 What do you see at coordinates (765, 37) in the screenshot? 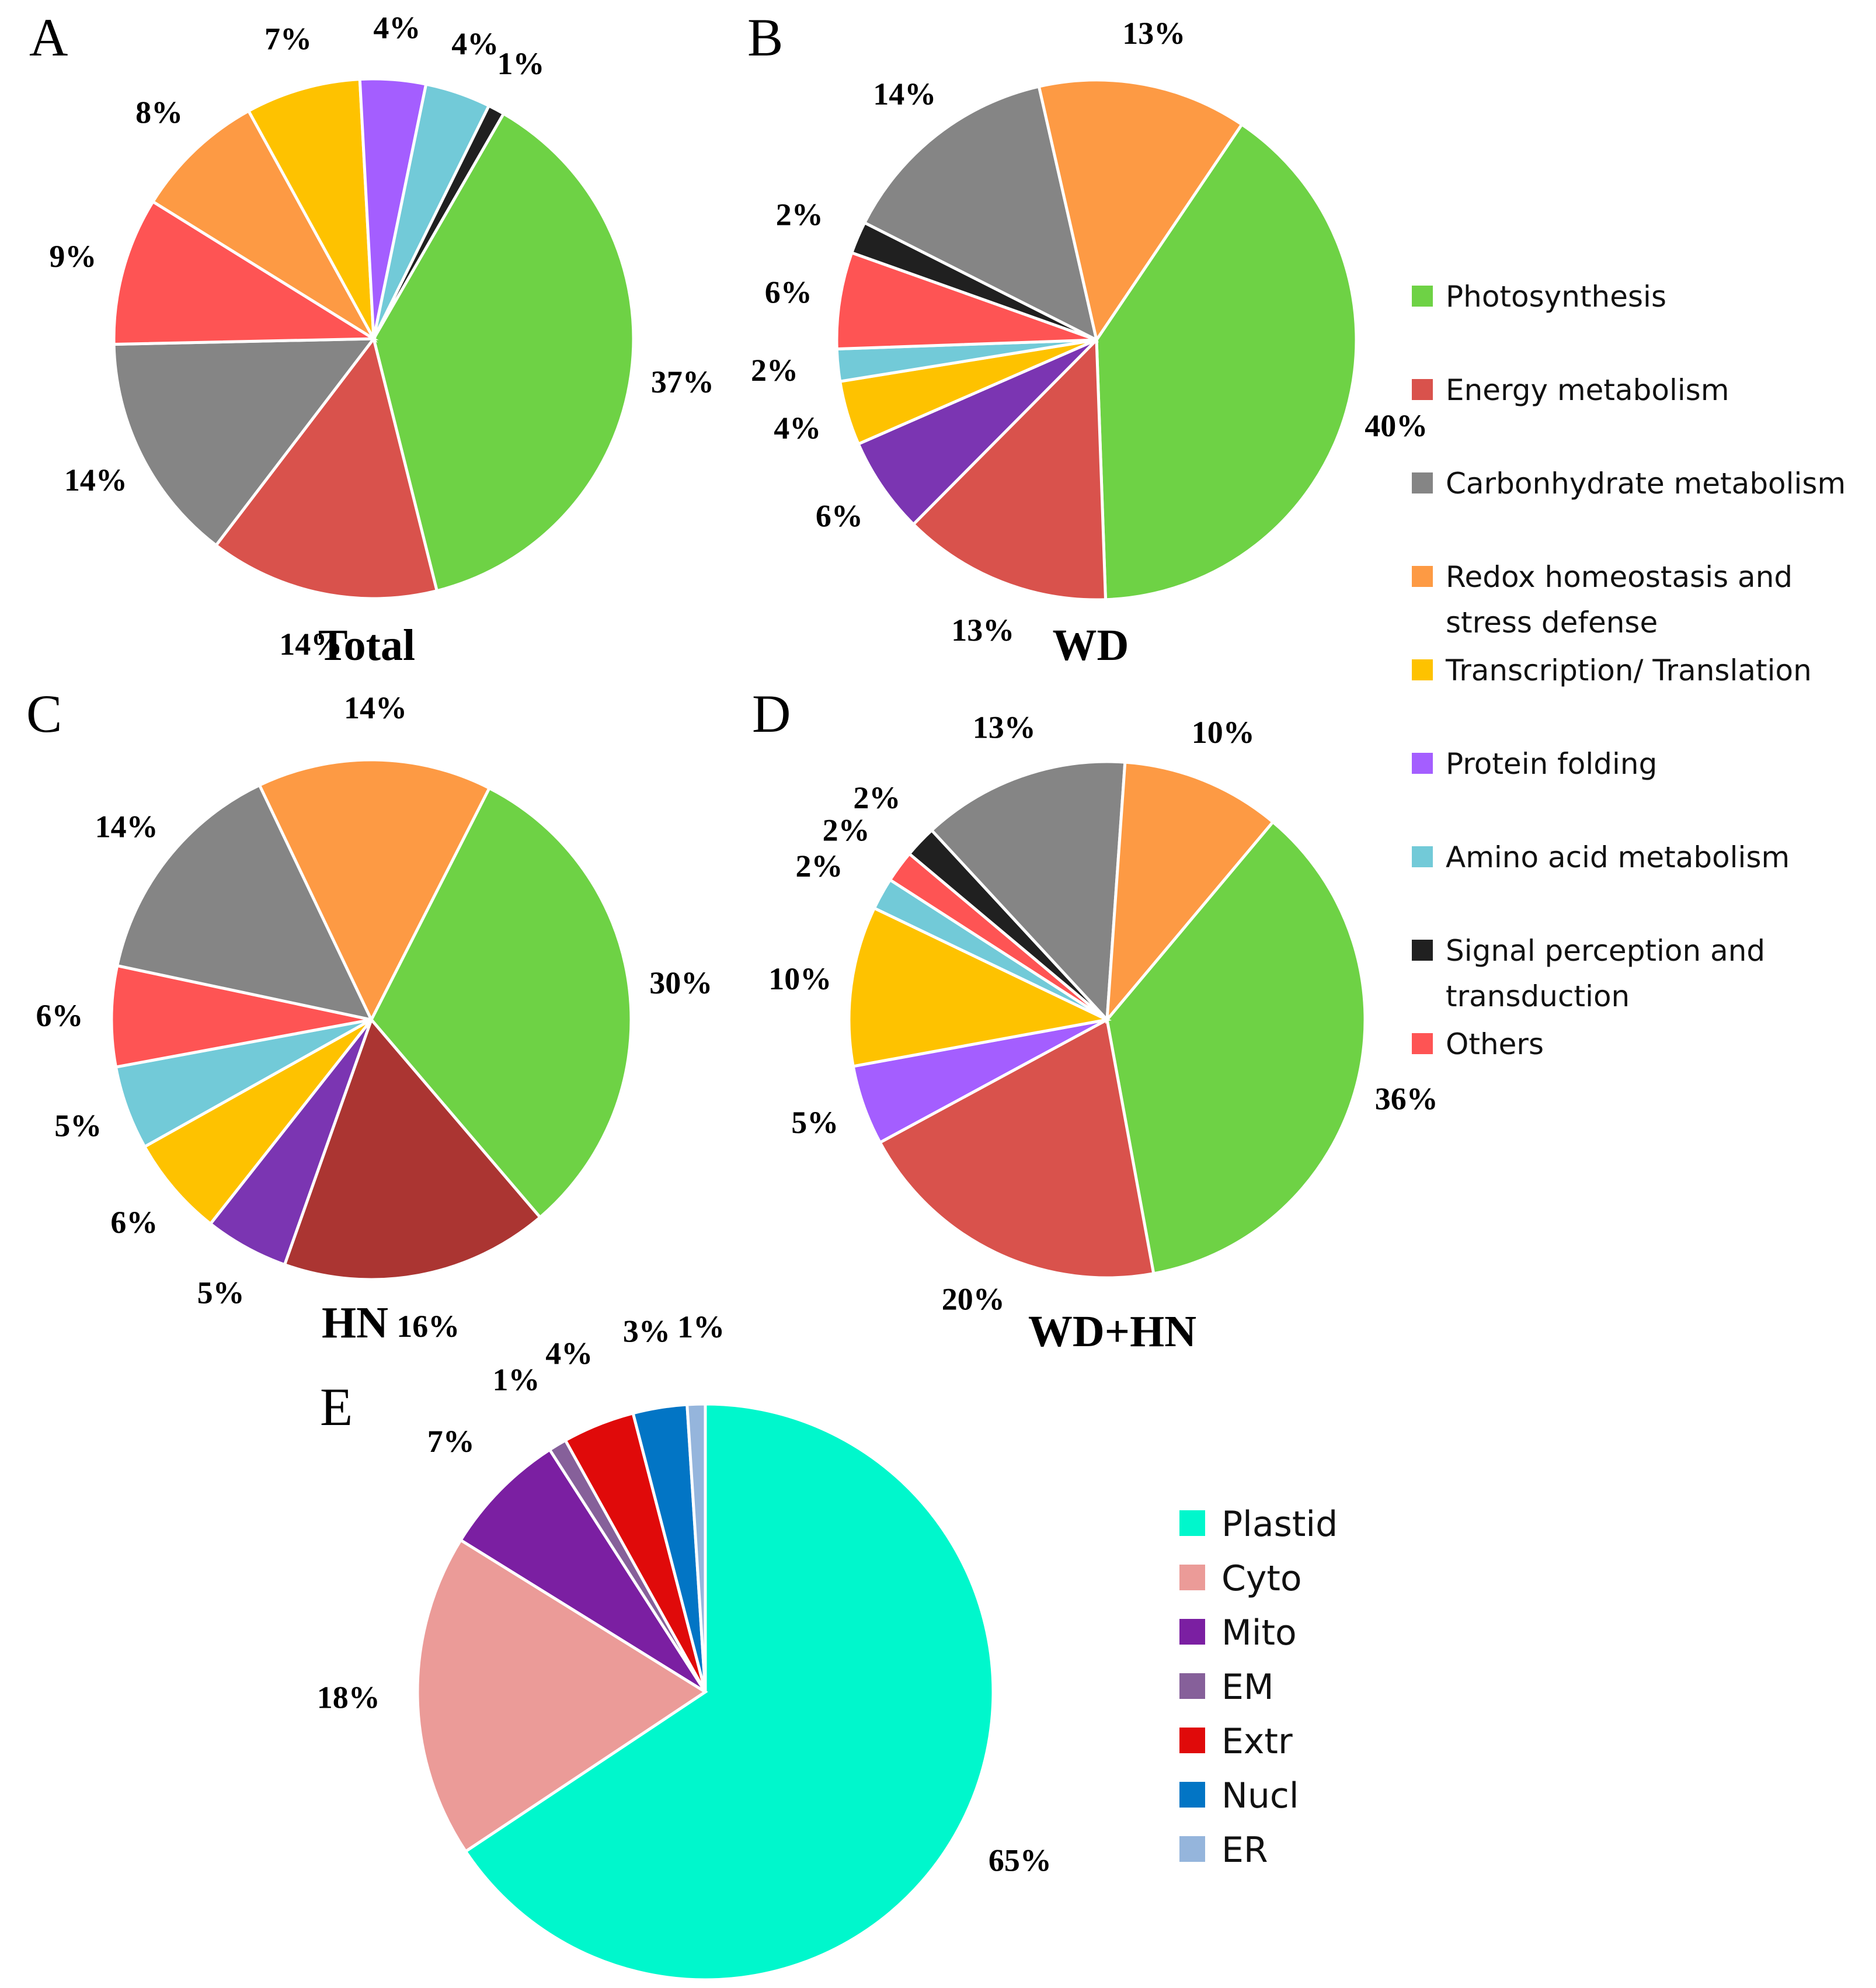
I see `panel-label-b: B` at bounding box center [765, 37].